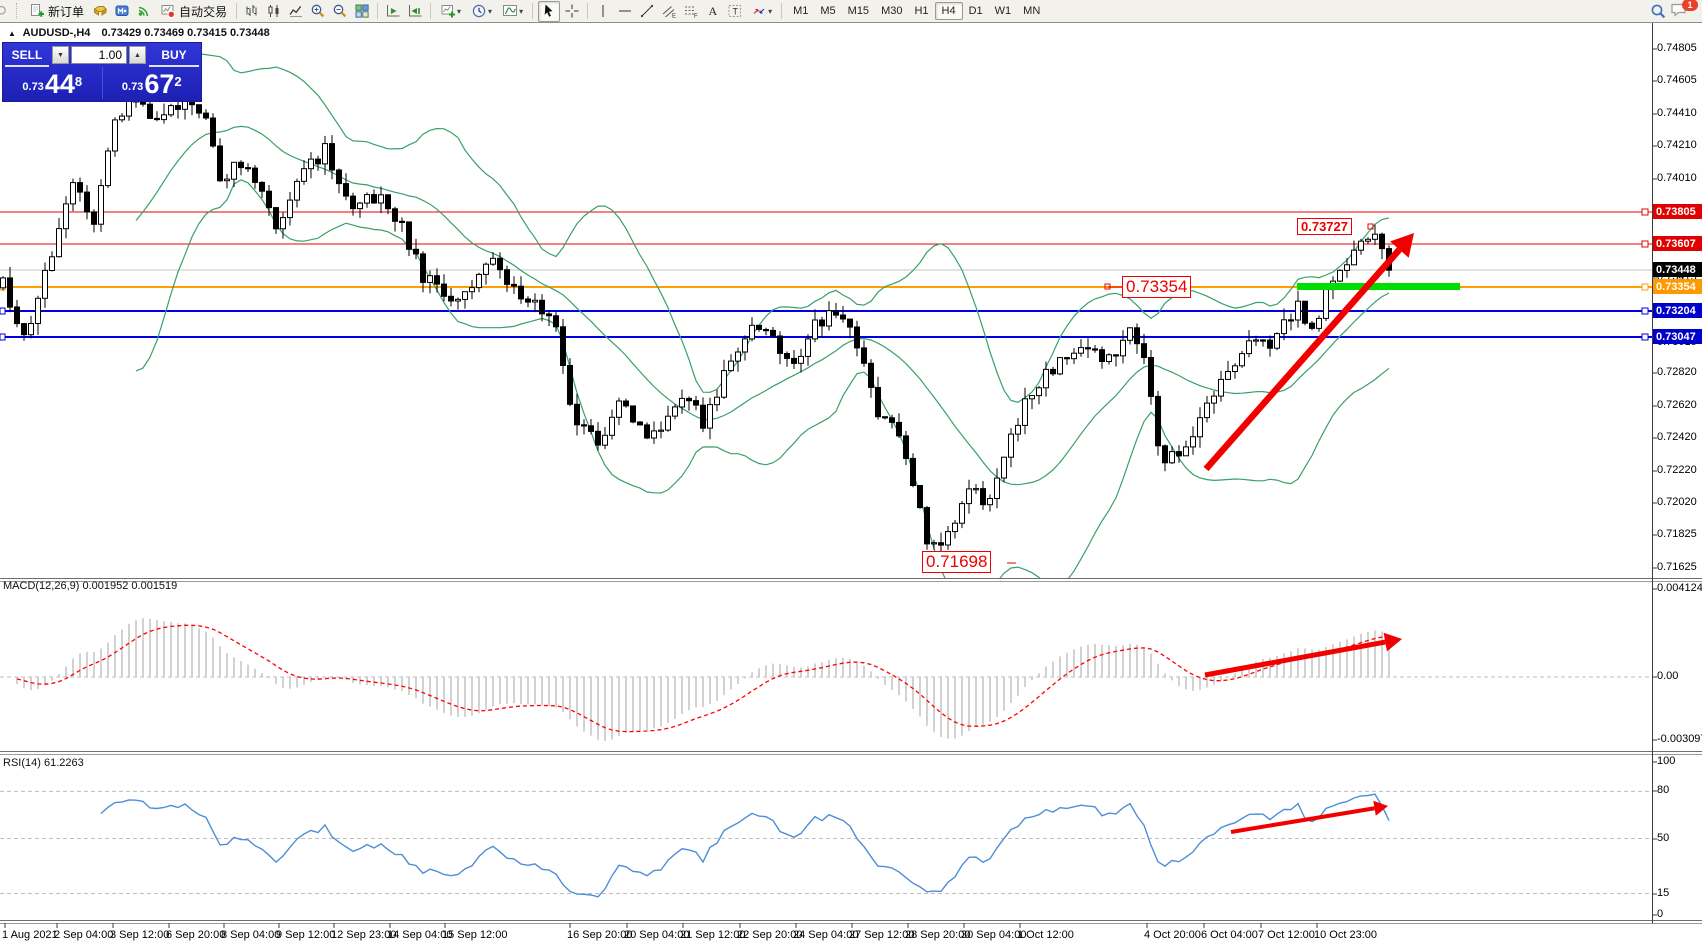  What do you see at coordinates (994, 935) in the screenshot?
I see `date-label: 30 Sep 04:00` at bounding box center [994, 935].